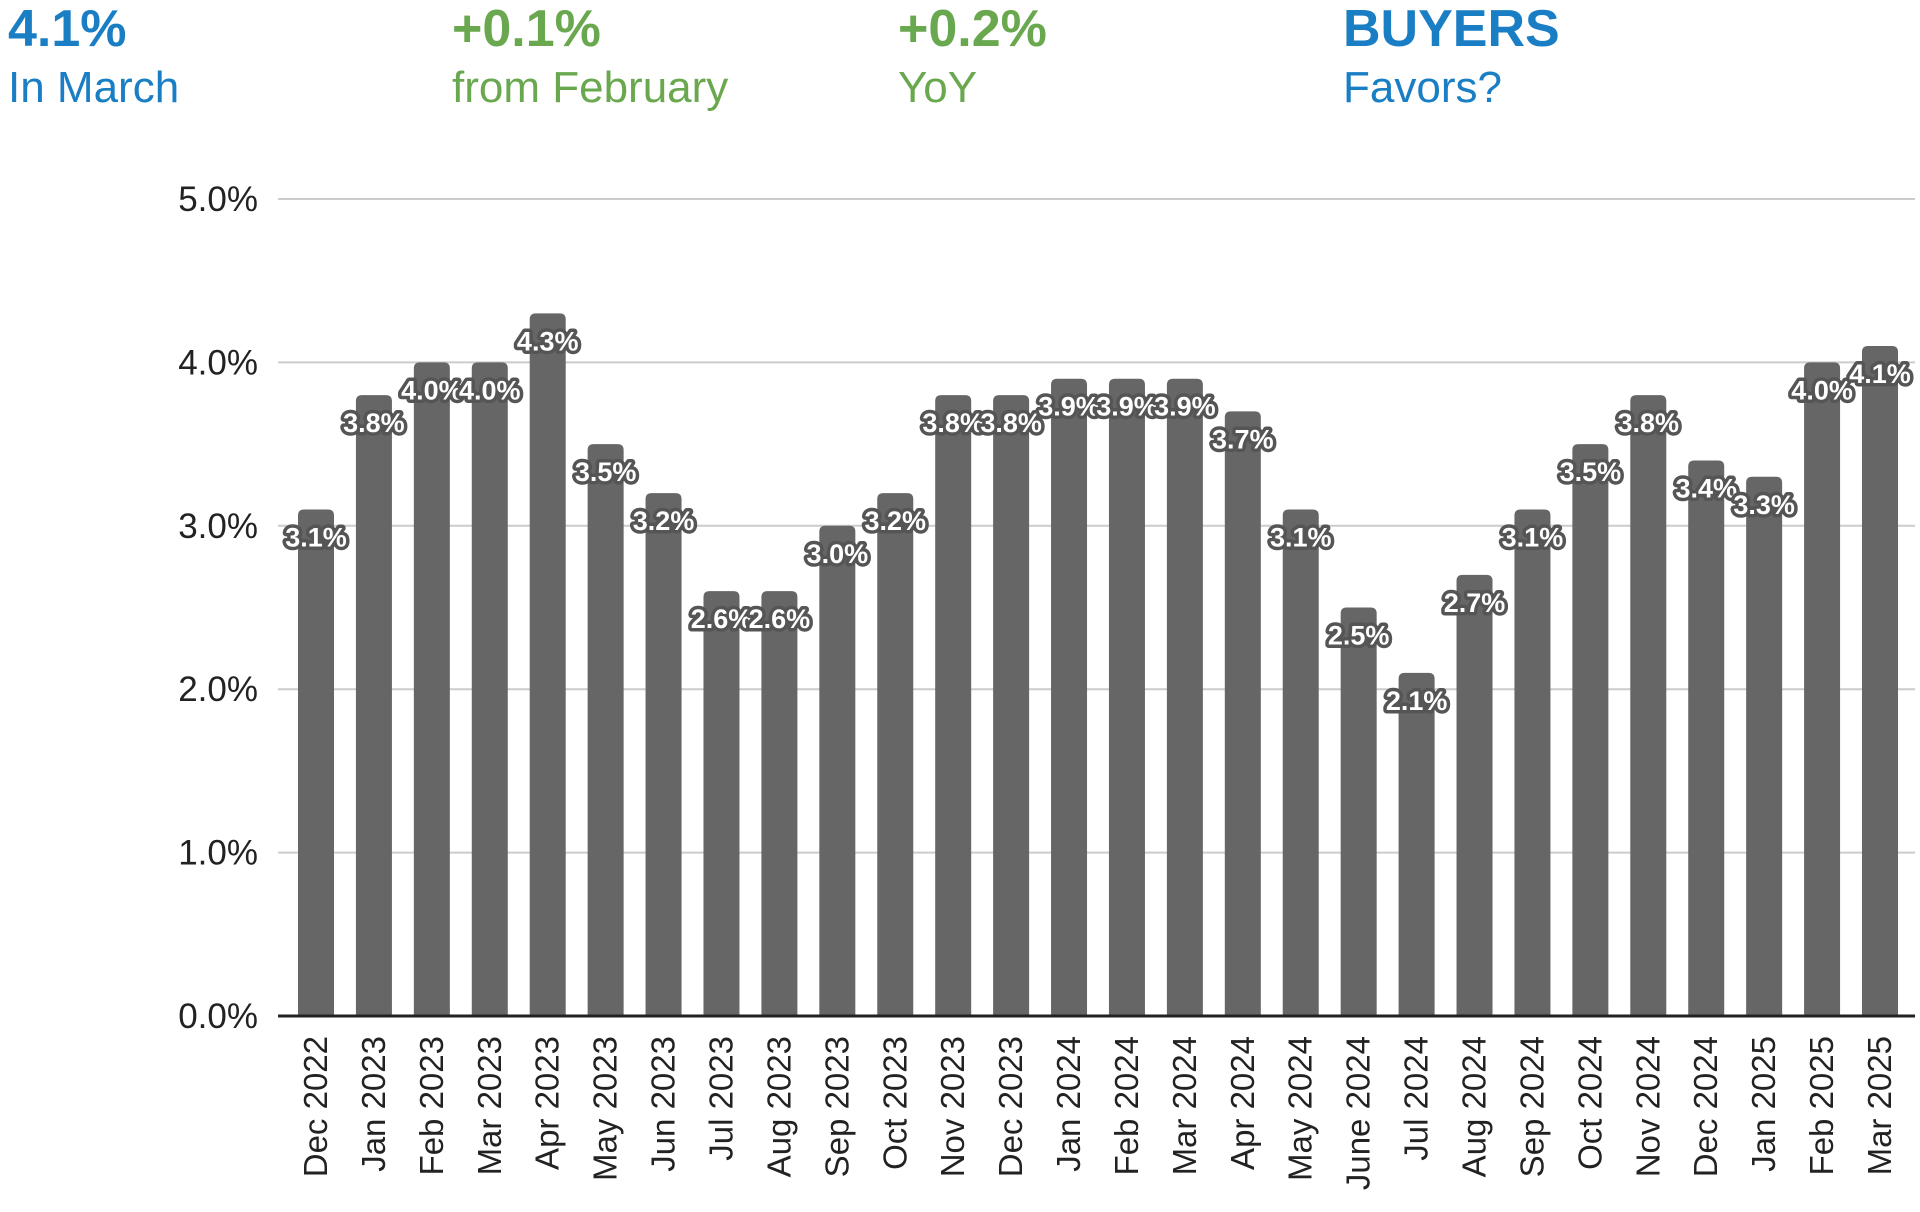 The width and height of the screenshot is (1920, 1212). Describe the element at coordinates (218, 526) in the screenshot. I see `y-tick-label: 3.0%` at that location.